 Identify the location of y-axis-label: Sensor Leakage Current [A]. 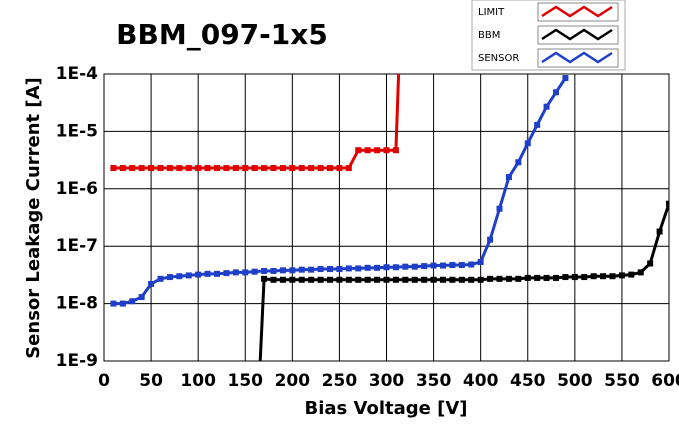
(33, 218).